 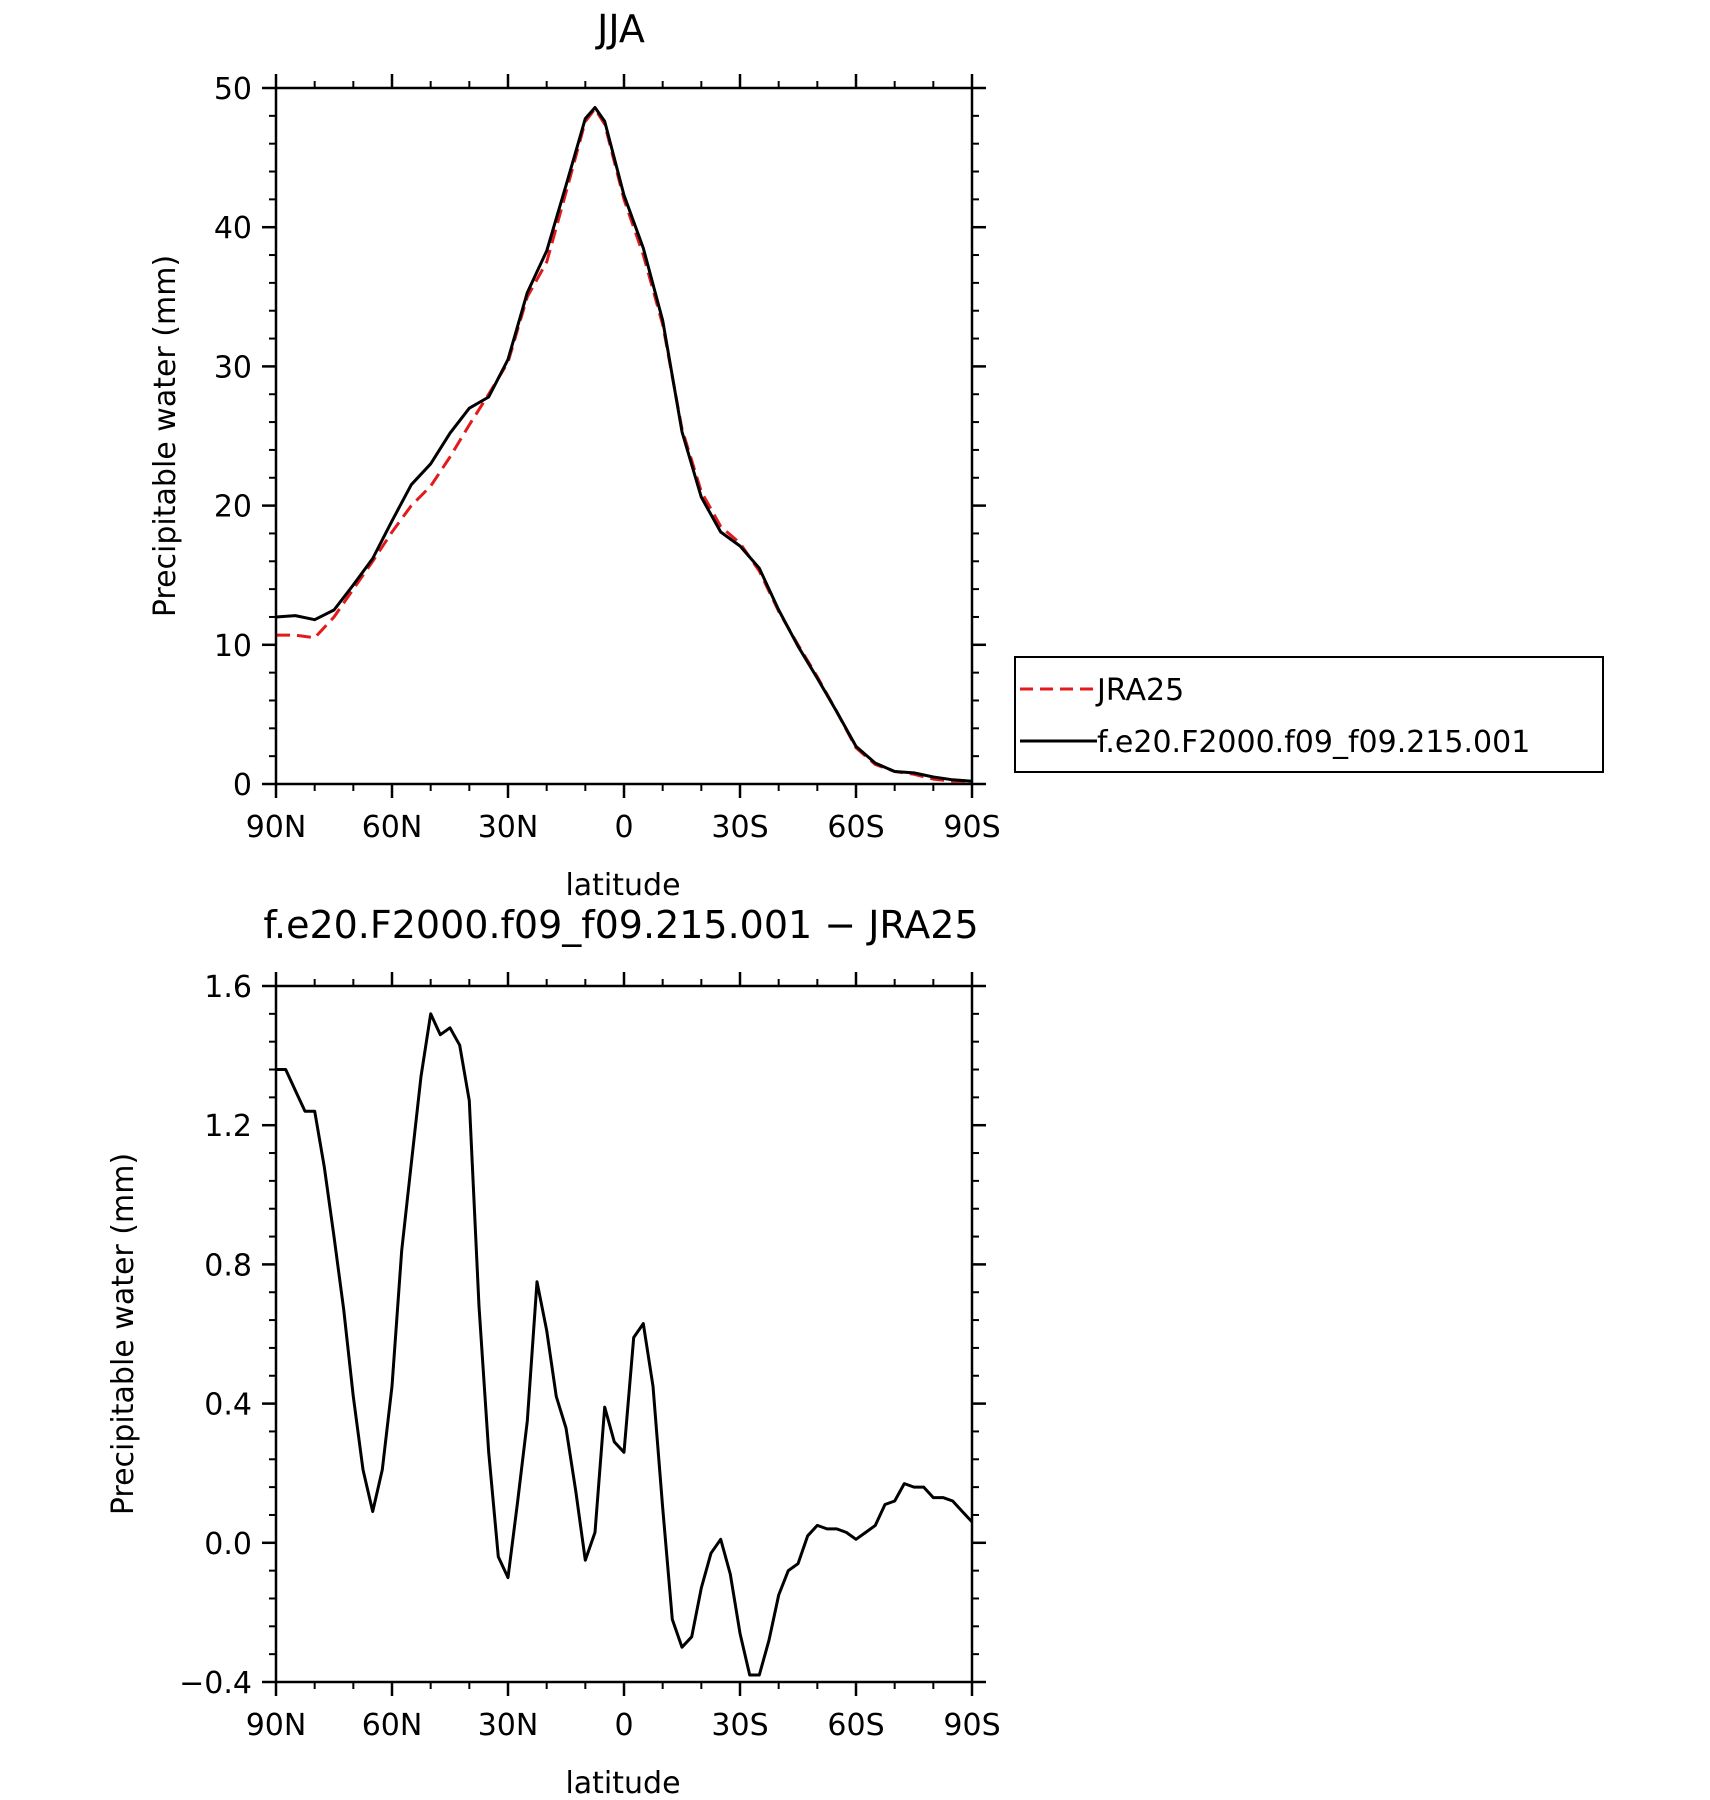 What do you see at coordinates (165, 436) in the screenshot?
I see `panel-top-y-axis-label: Precipitable water (mm)` at bounding box center [165, 436].